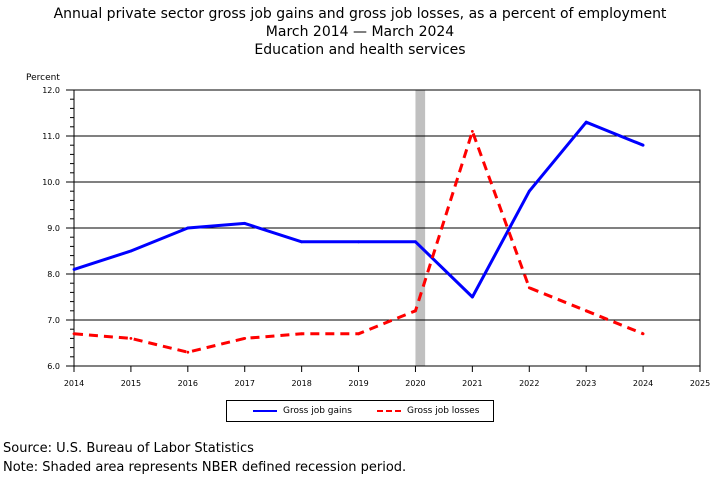  What do you see at coordinates (415, 383) in the screenshot?
I see `x-tick-label: 2020` at bounding box center [415, 383].